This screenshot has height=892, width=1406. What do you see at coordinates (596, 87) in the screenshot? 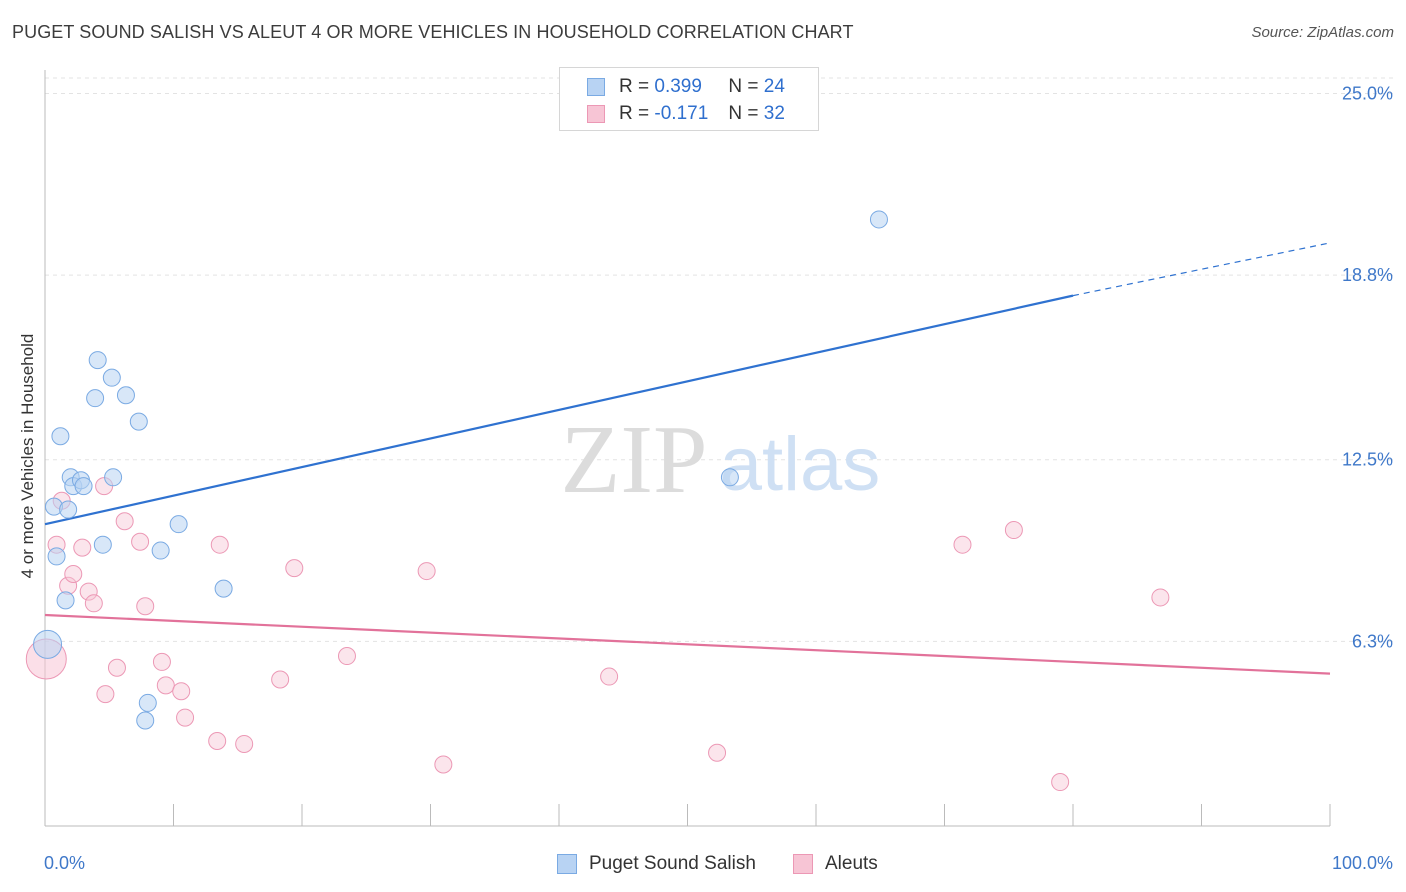
I see `legend-swatch-blue` at bounding box center [596, 87].